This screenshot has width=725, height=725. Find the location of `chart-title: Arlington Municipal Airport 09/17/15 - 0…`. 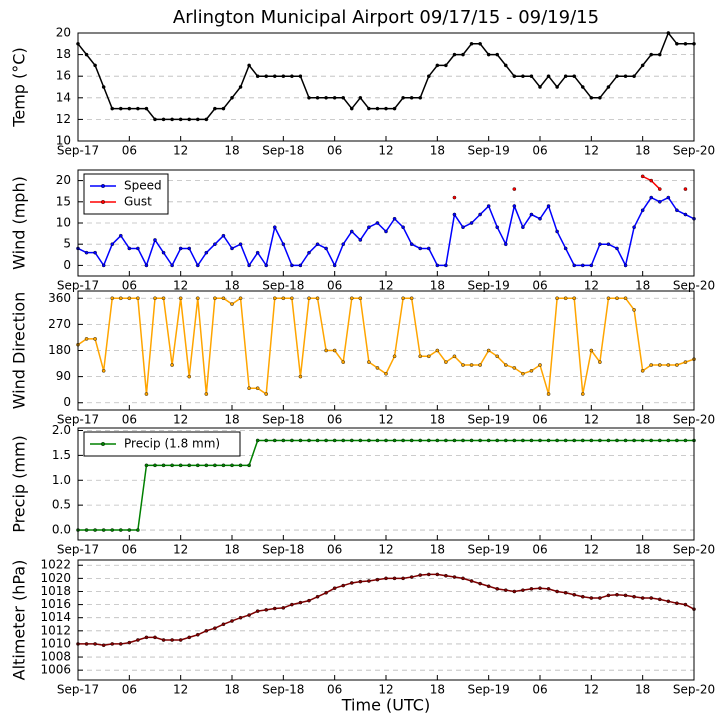

chart-title: Arlington Municipal Airport 09/17/15 - 0… is located at coordinates (386, 17).